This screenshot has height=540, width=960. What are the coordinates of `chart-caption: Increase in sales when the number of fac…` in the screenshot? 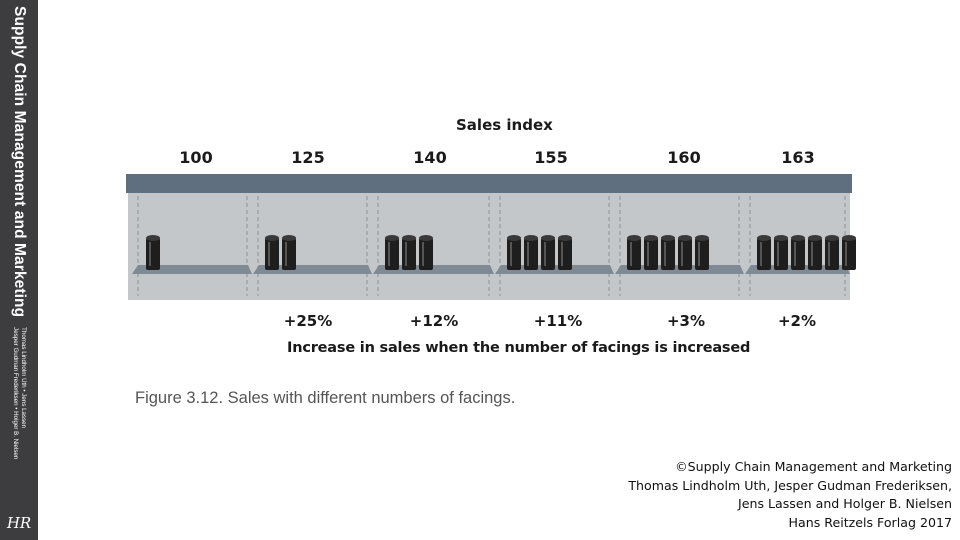 It's located at (519, 348).